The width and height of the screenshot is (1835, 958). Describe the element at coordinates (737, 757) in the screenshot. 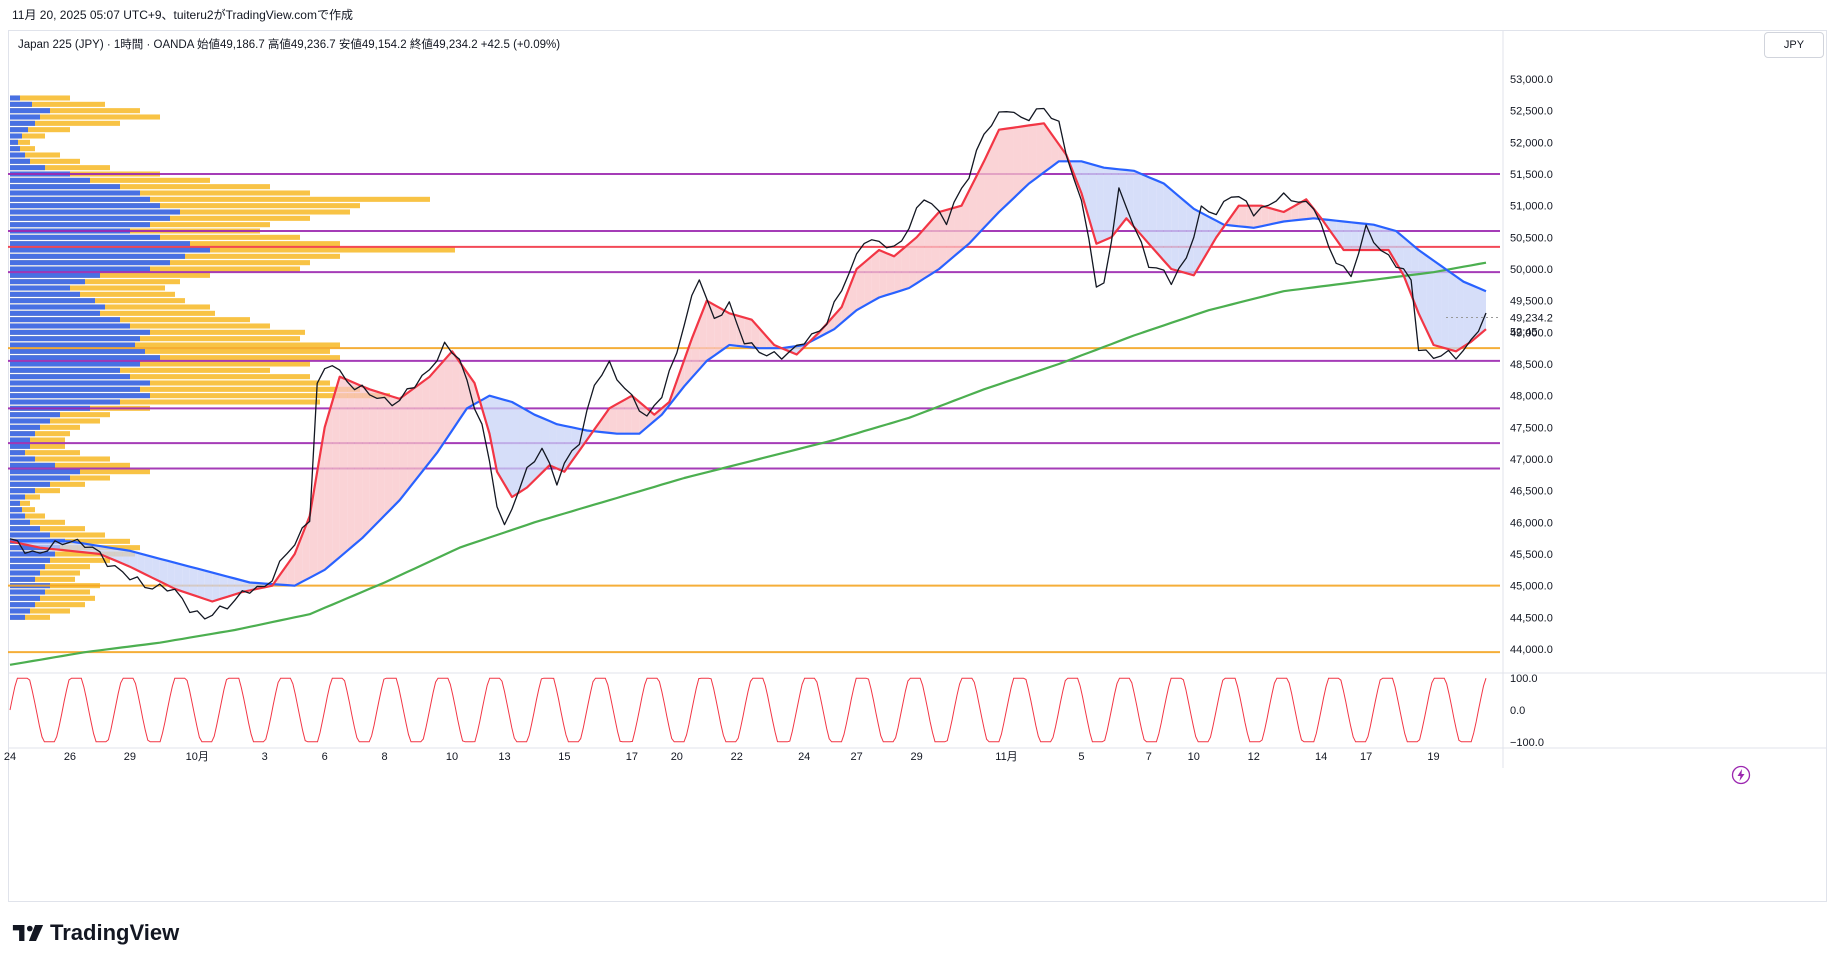

I see `time-tick-label: 22` at that location.